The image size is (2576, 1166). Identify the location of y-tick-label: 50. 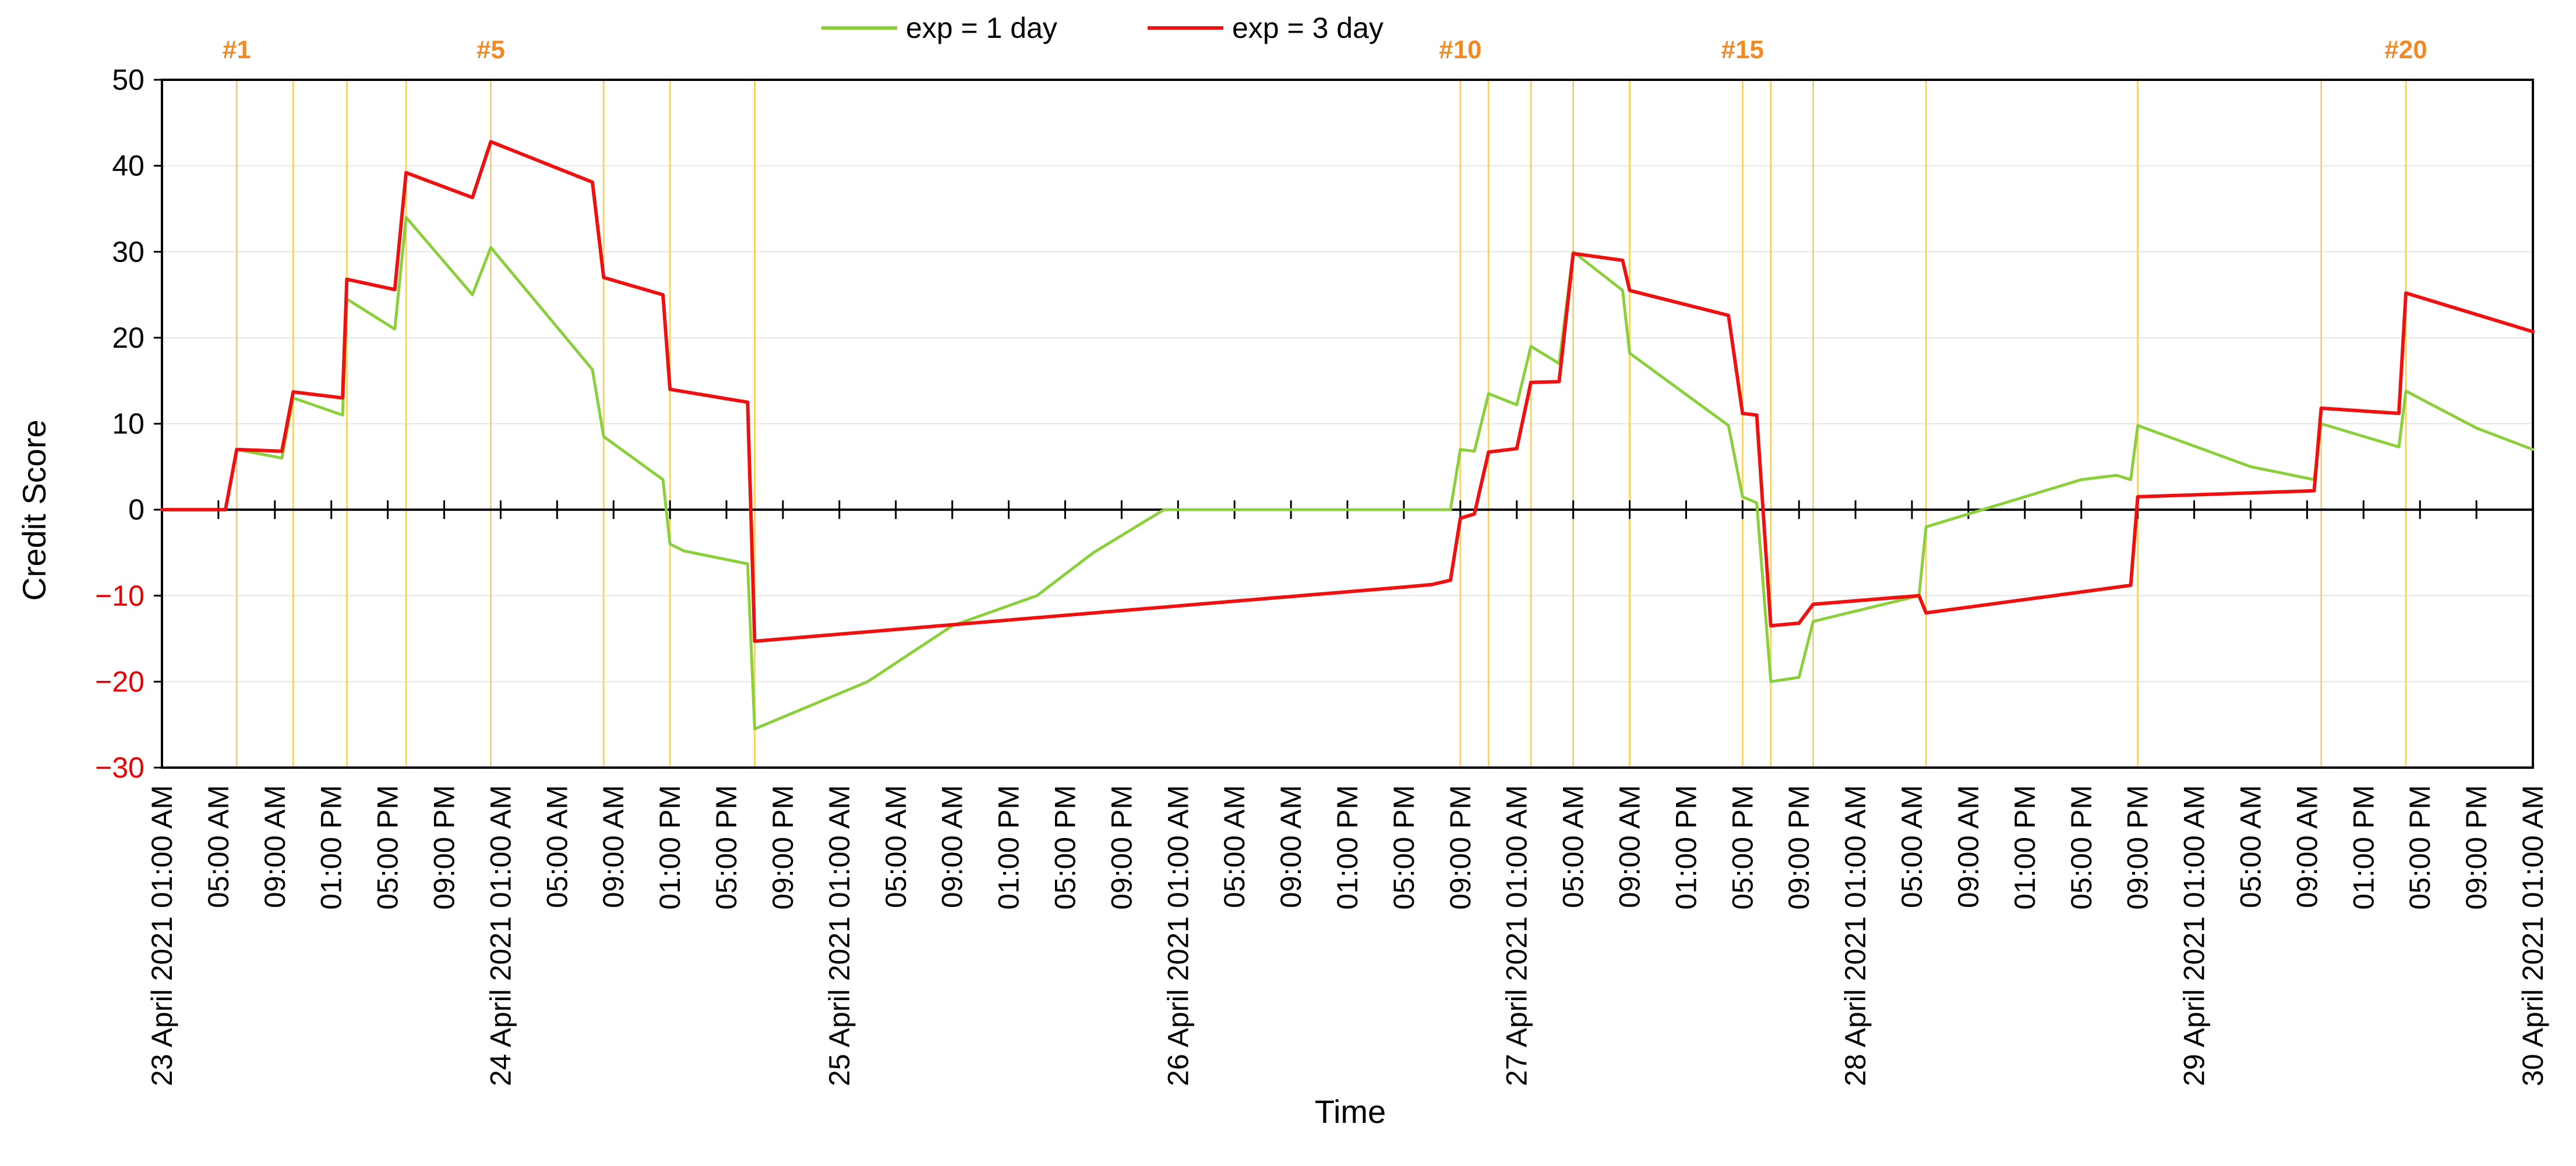
(128, 79).